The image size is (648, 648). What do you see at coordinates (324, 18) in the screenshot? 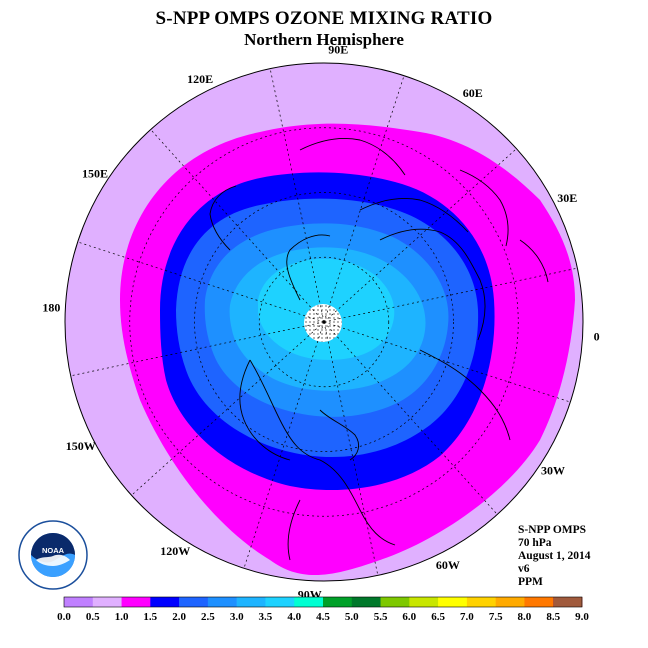
I see `chart-title: S-NPP OMPS OZONE MIXING RATIO` at bounding box center [324, 18].